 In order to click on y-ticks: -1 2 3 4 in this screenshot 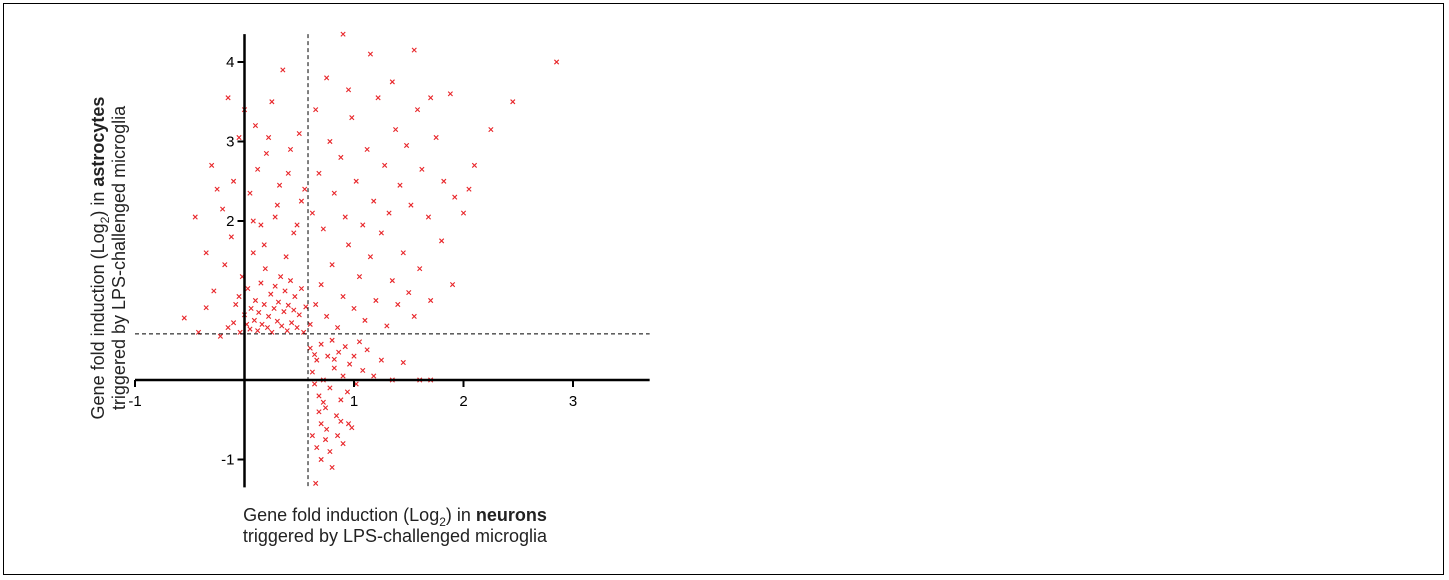, I will do `click(233, 261)`.